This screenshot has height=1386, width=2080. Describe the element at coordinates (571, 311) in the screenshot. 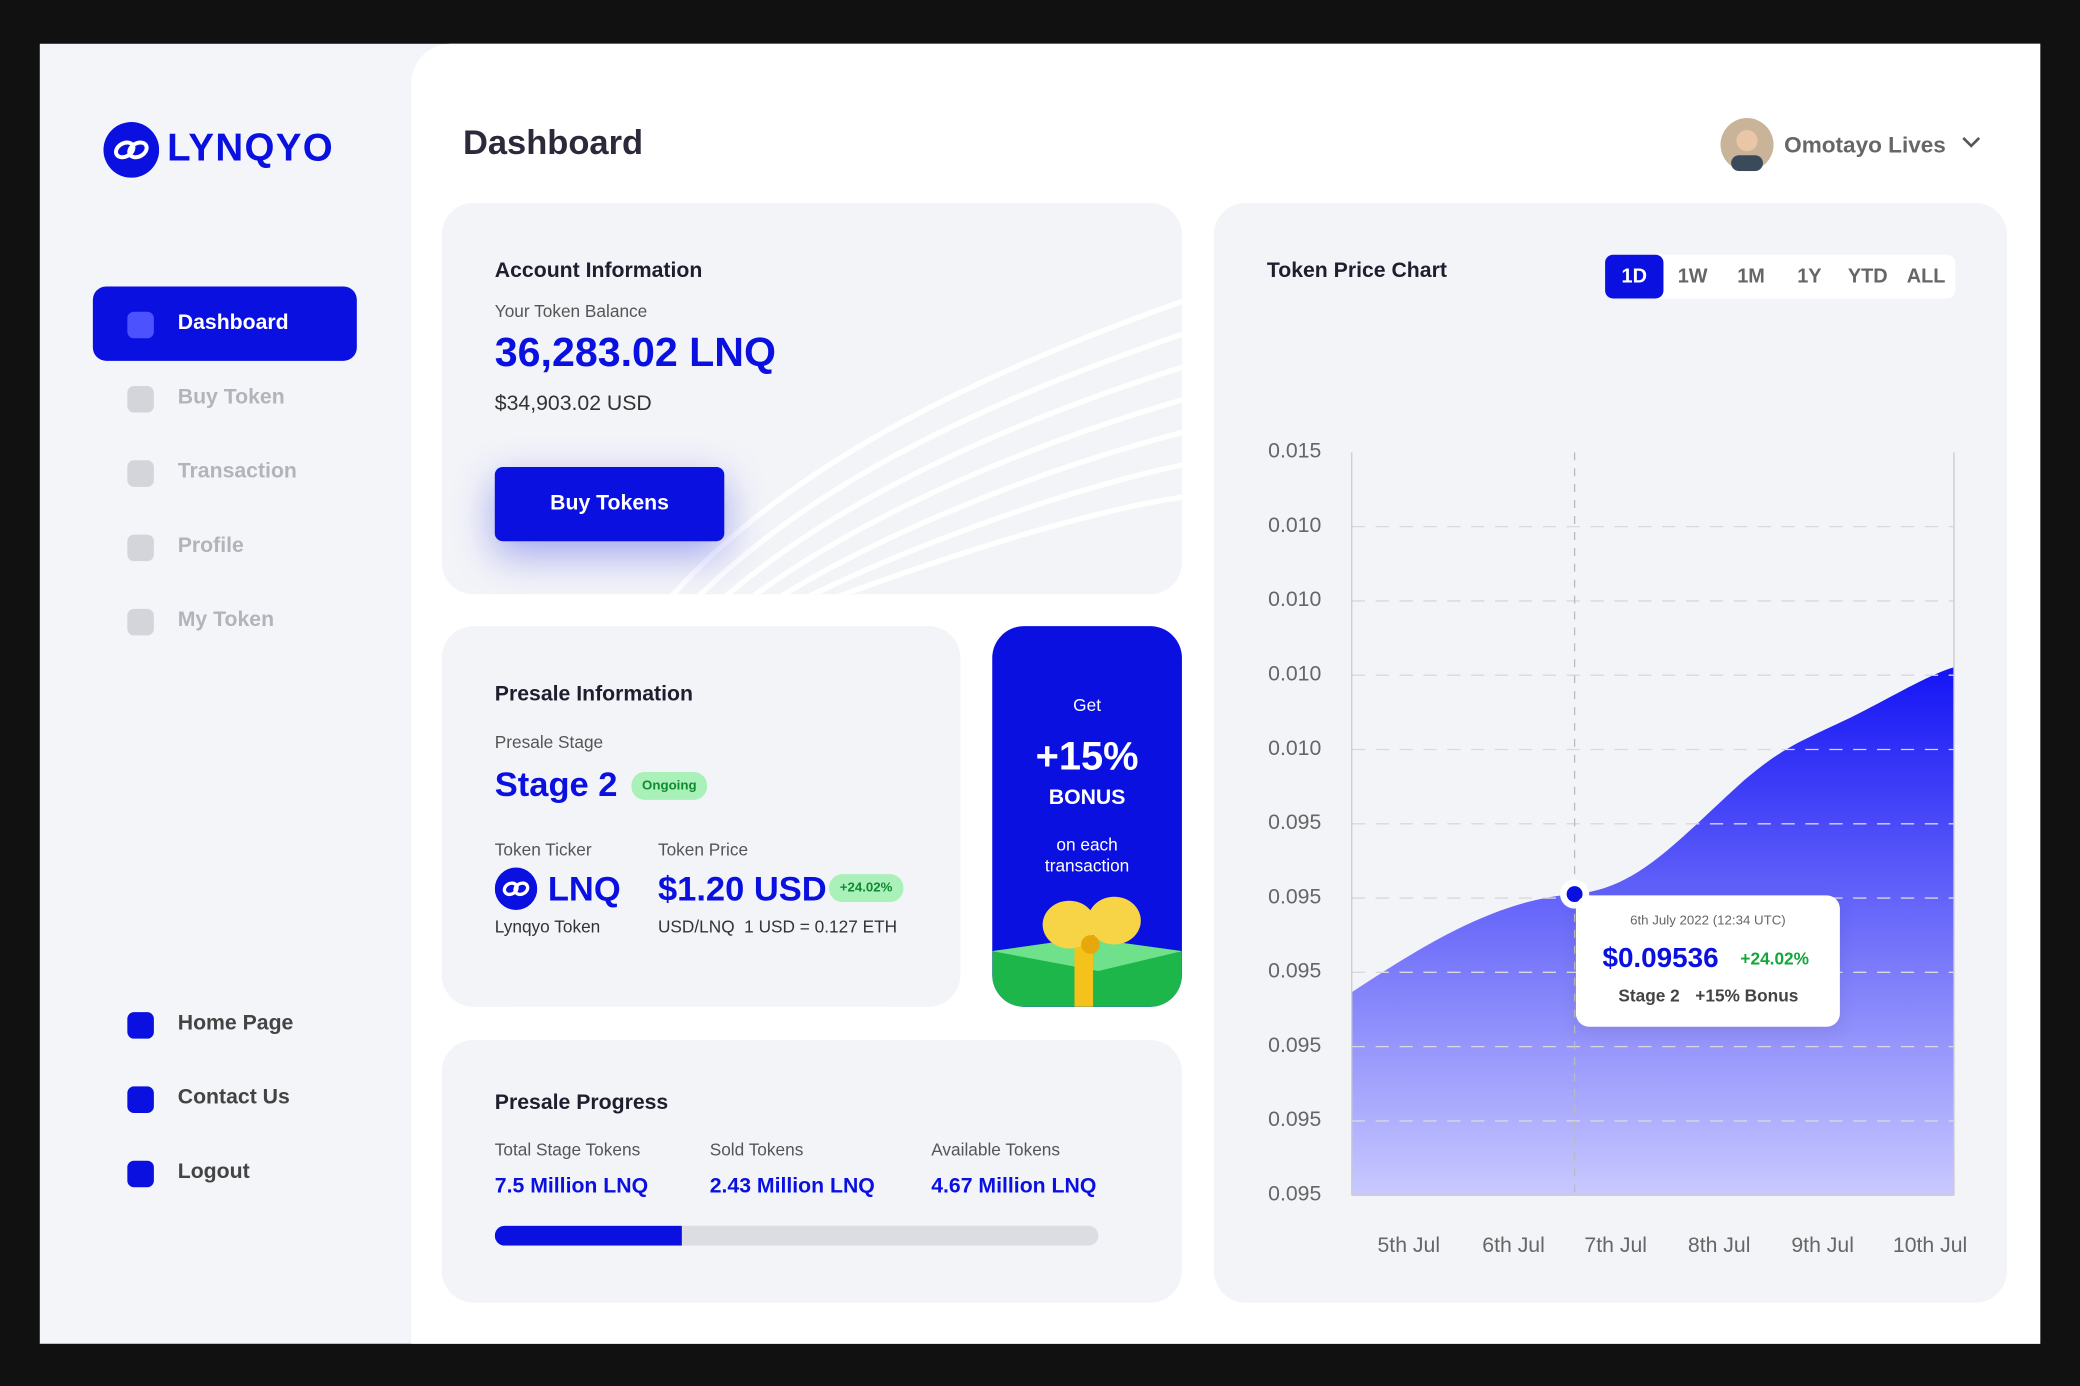

I see `label: Your Token Balance` at that location.